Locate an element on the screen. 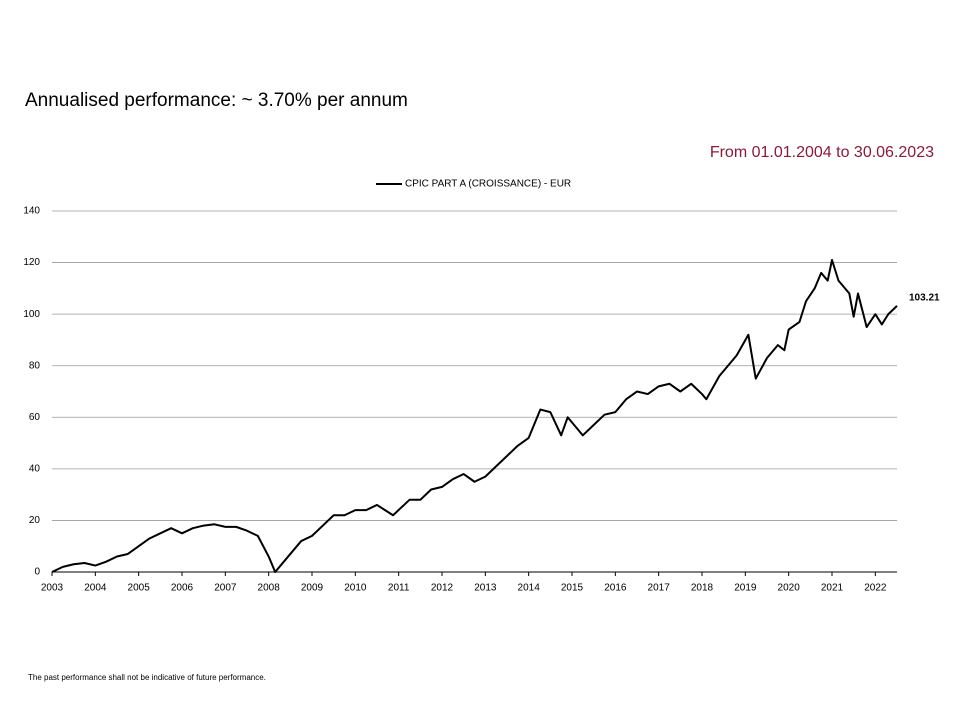  x-tick-label: 2015 is located at coordinates (572, 588).